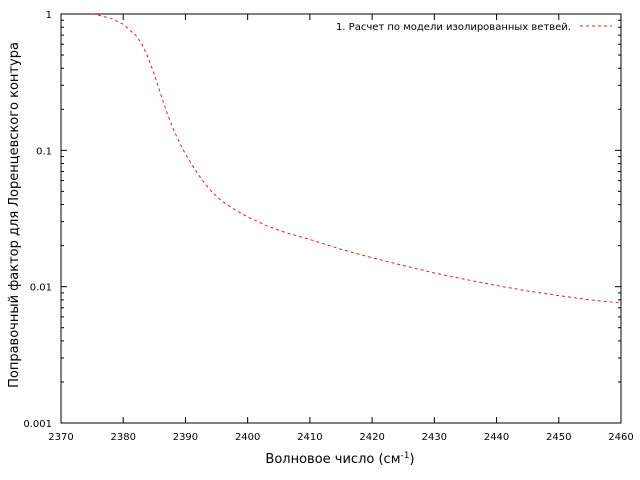 The width and height of the screenshot is (640, 480). What do you see at coordinates (411, 459) in the screenshot?
I see `x-axis-label-close: )` at bounding box center [411, 459].